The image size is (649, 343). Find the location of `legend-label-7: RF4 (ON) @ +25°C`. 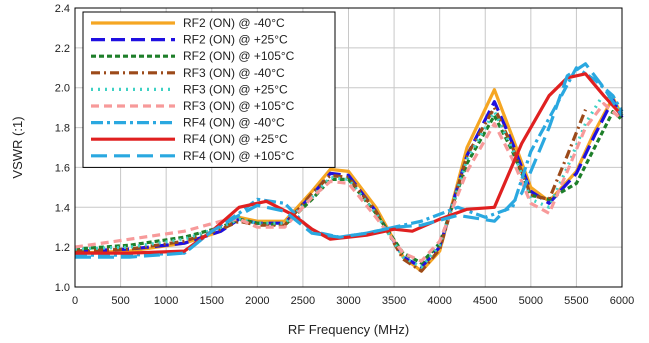

legend-label-7: RF4 (ON) @ +25°C is located at coordinates (235, 139).